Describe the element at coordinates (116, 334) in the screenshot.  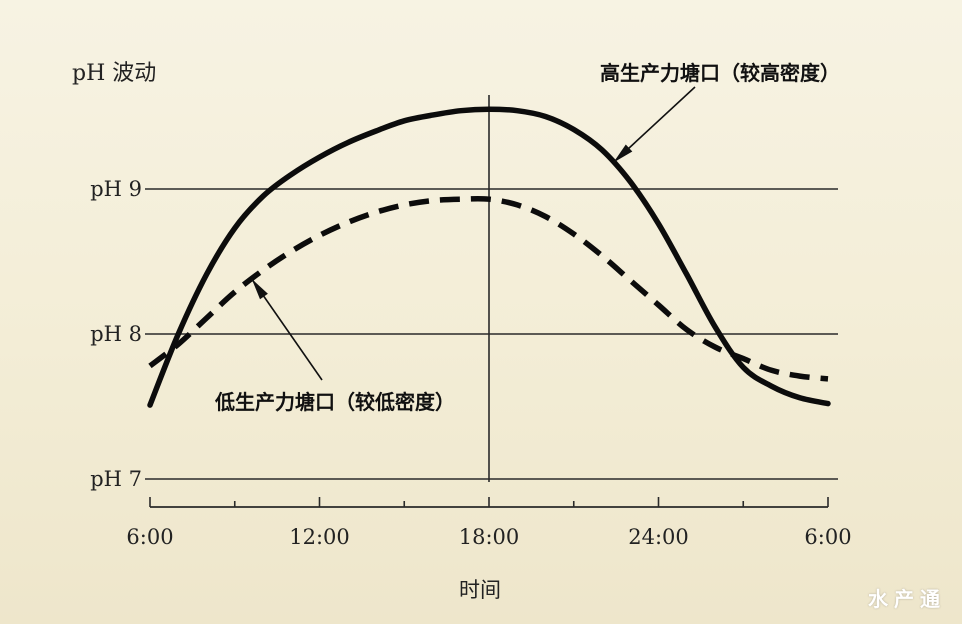
I see `y-tick-label: pH 8` at that location.